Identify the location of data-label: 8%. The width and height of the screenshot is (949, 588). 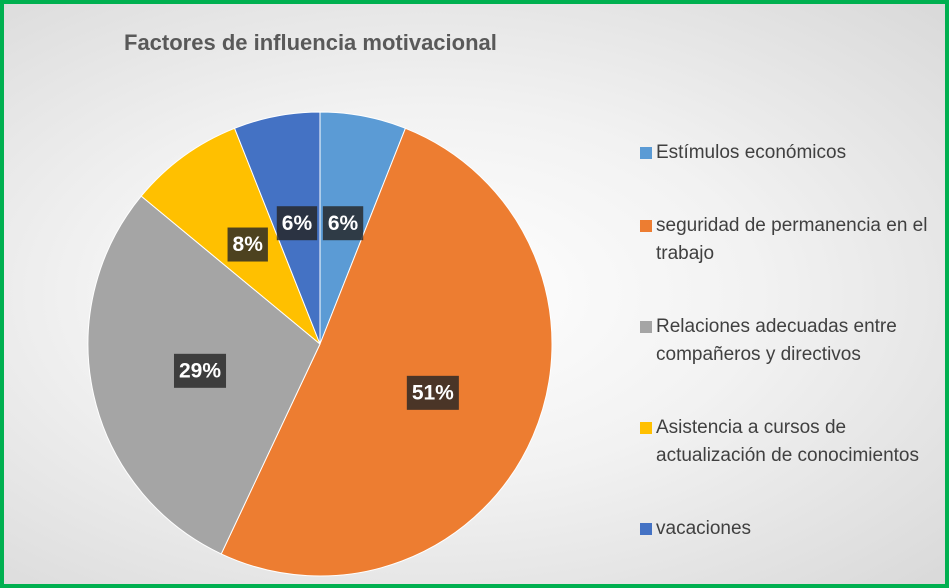
(247, 244).